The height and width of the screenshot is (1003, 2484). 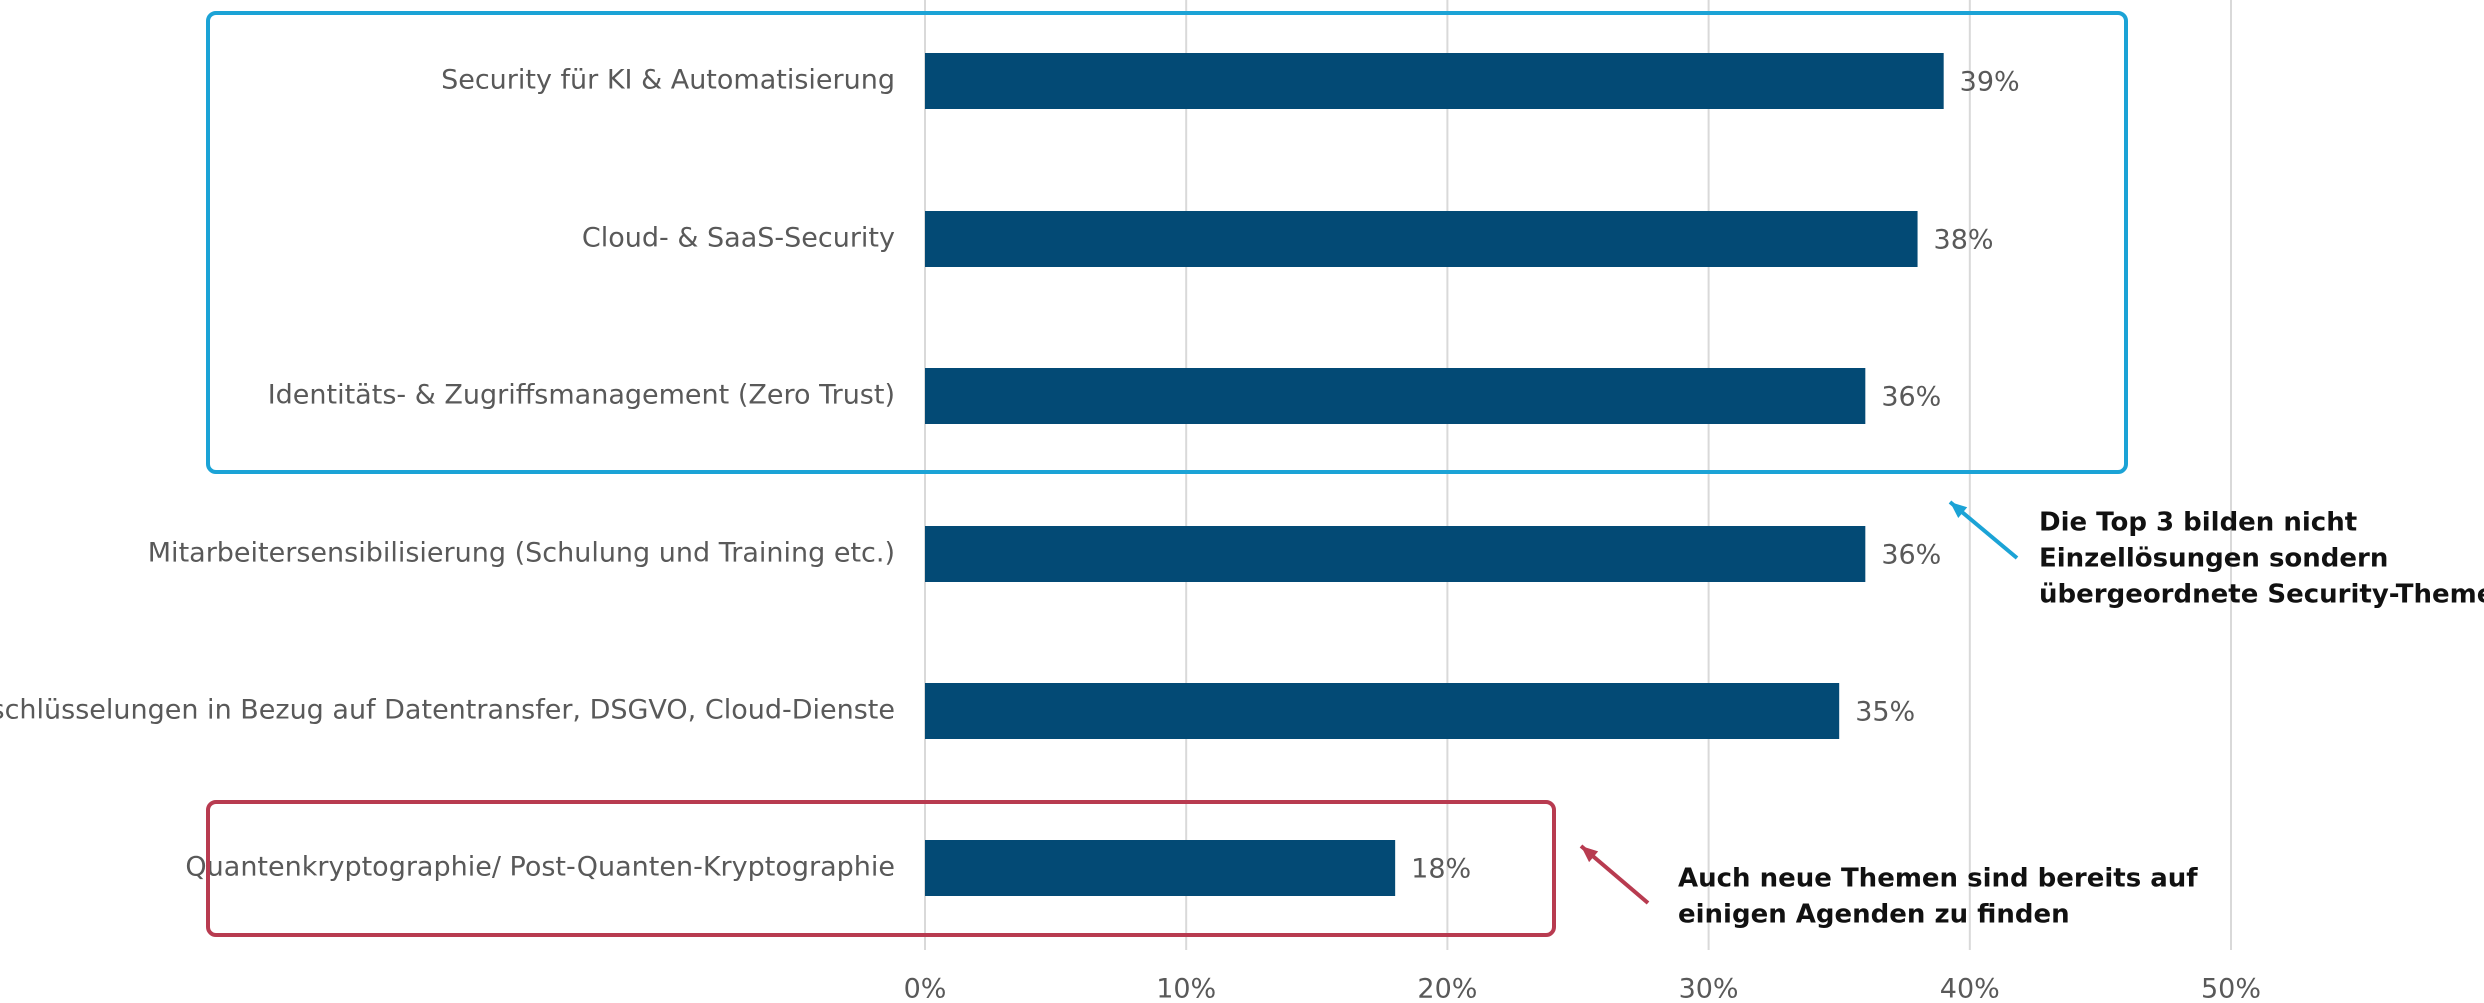 What do you see at coordinates (2231, 988) in the screenshot?
I see `x-tick-label: 50%` at bounding box center [2231, 988].